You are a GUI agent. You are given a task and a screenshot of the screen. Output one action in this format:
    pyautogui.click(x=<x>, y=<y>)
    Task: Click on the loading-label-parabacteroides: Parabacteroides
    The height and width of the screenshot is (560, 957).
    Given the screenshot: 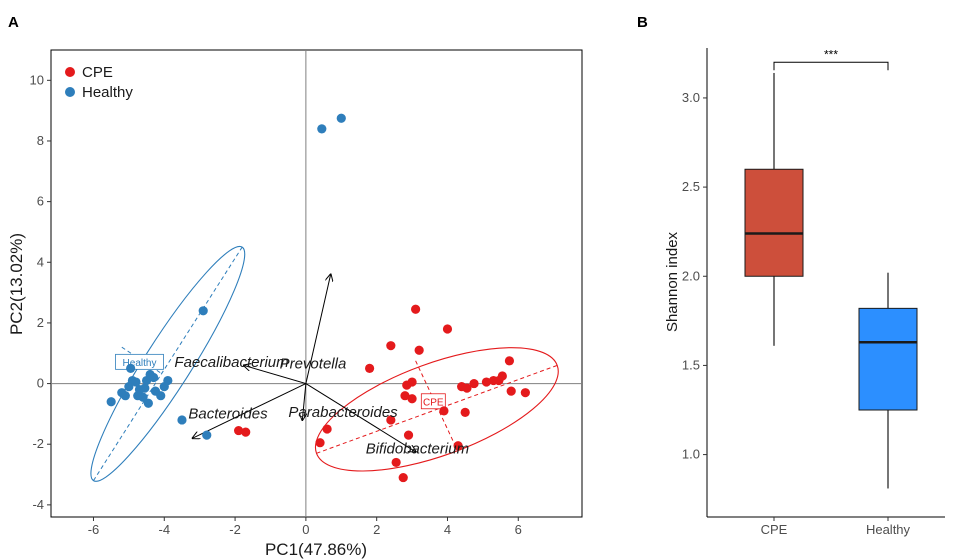 What is the action you would take?
    pyautogui.click(x=343, y=412)
    